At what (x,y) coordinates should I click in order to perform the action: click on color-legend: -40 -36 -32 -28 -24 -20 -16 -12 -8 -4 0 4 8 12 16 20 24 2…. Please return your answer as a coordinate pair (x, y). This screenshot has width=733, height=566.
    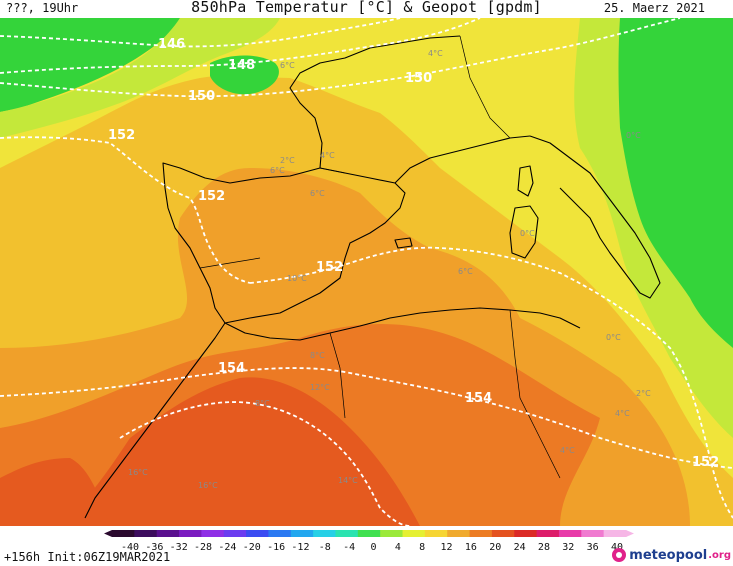
    Looking at the image, I should click on (369, 541).